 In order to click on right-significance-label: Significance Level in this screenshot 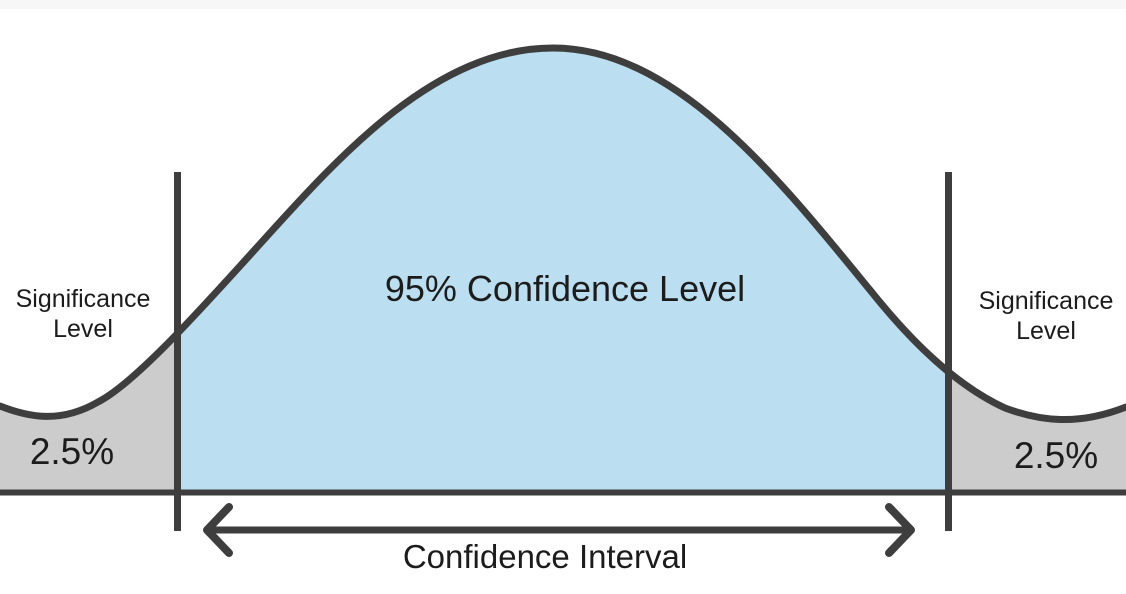, I will do `click(1044, 316)`.